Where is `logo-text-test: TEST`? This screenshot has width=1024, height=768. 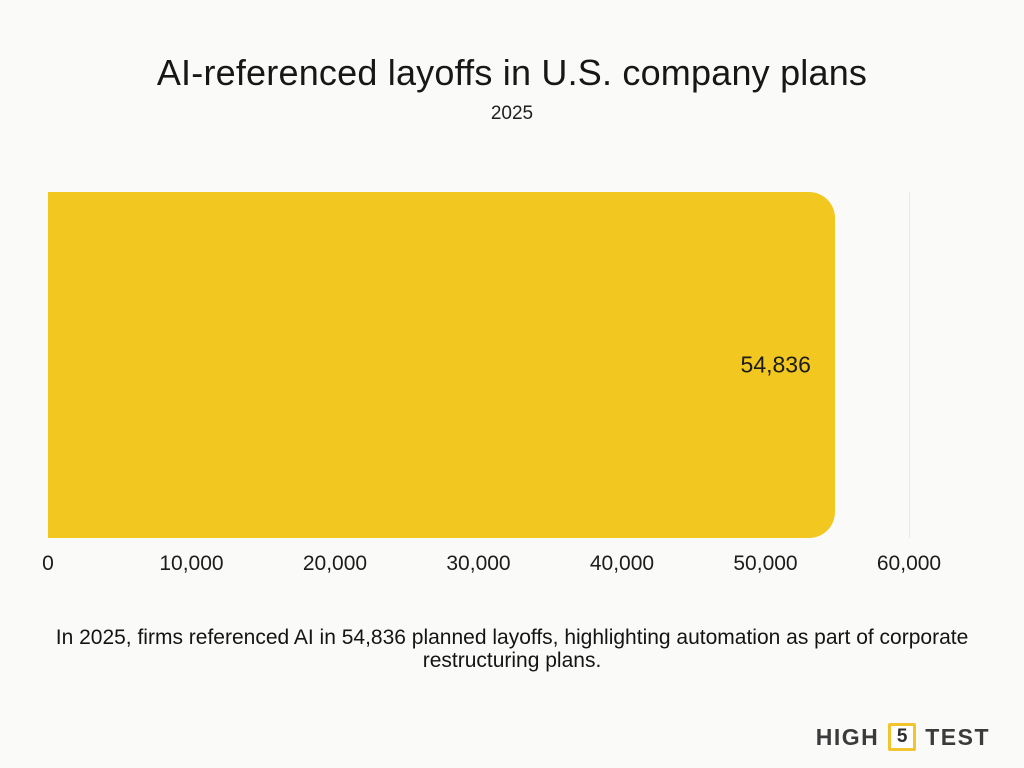 logo-text-test: TEST is located at coordinates (957, 736).